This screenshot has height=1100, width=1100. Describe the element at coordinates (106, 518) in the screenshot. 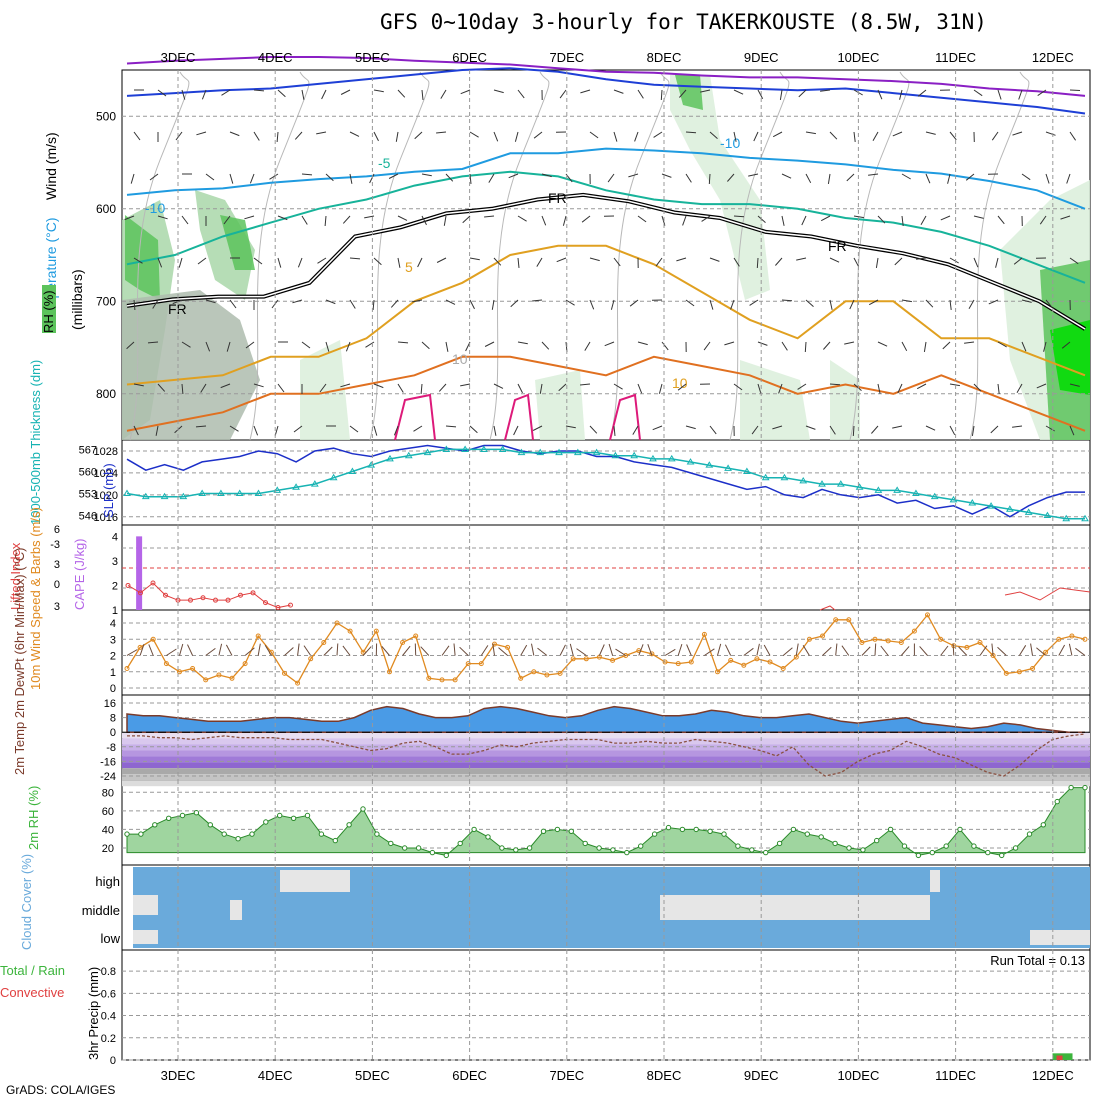

I see `slp-tick: 1016` at that location.